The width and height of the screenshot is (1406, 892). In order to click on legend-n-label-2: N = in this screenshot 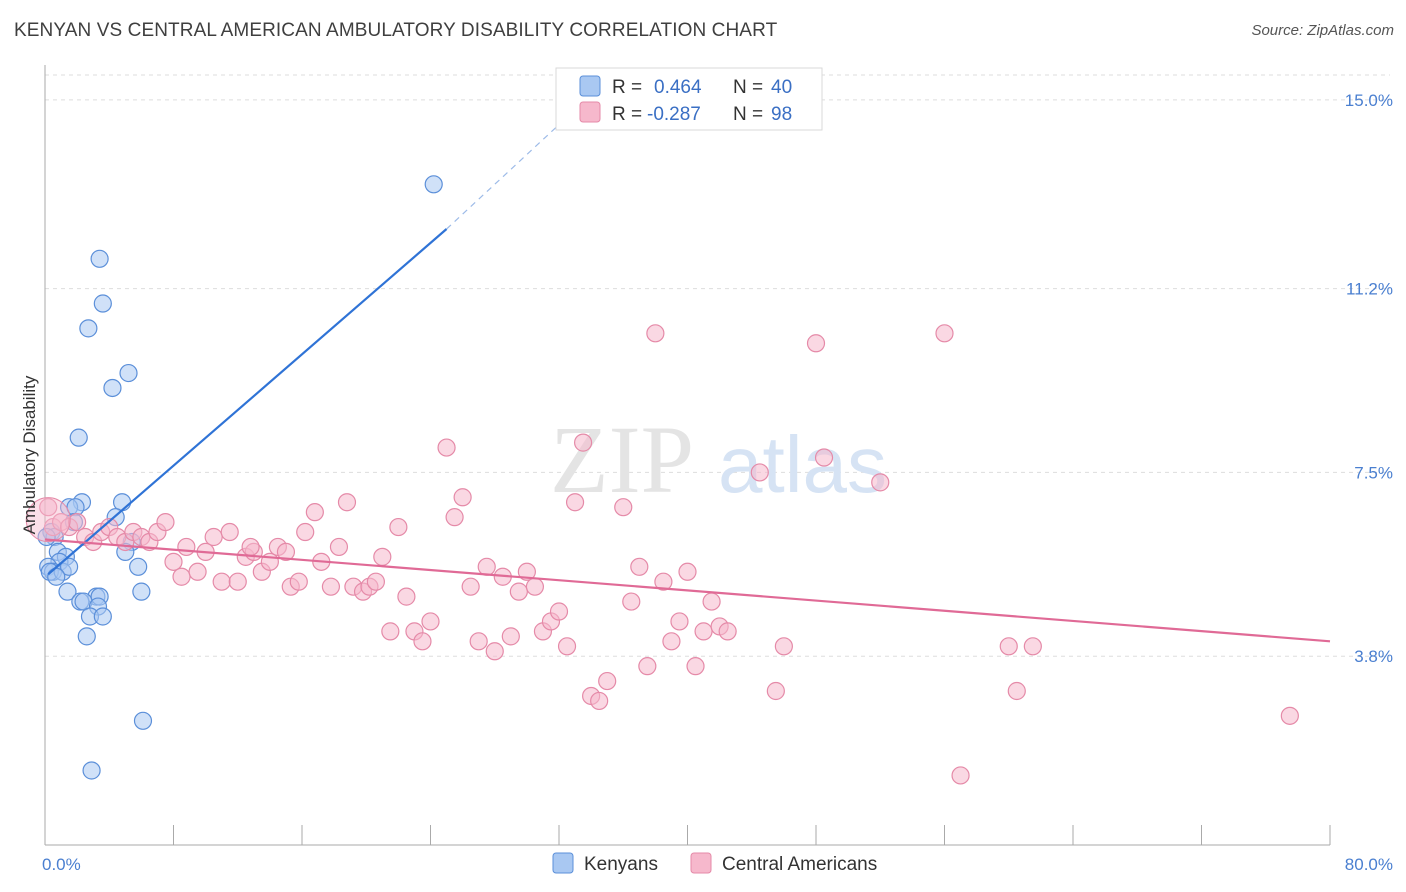, I will do `click(748, 114)`.